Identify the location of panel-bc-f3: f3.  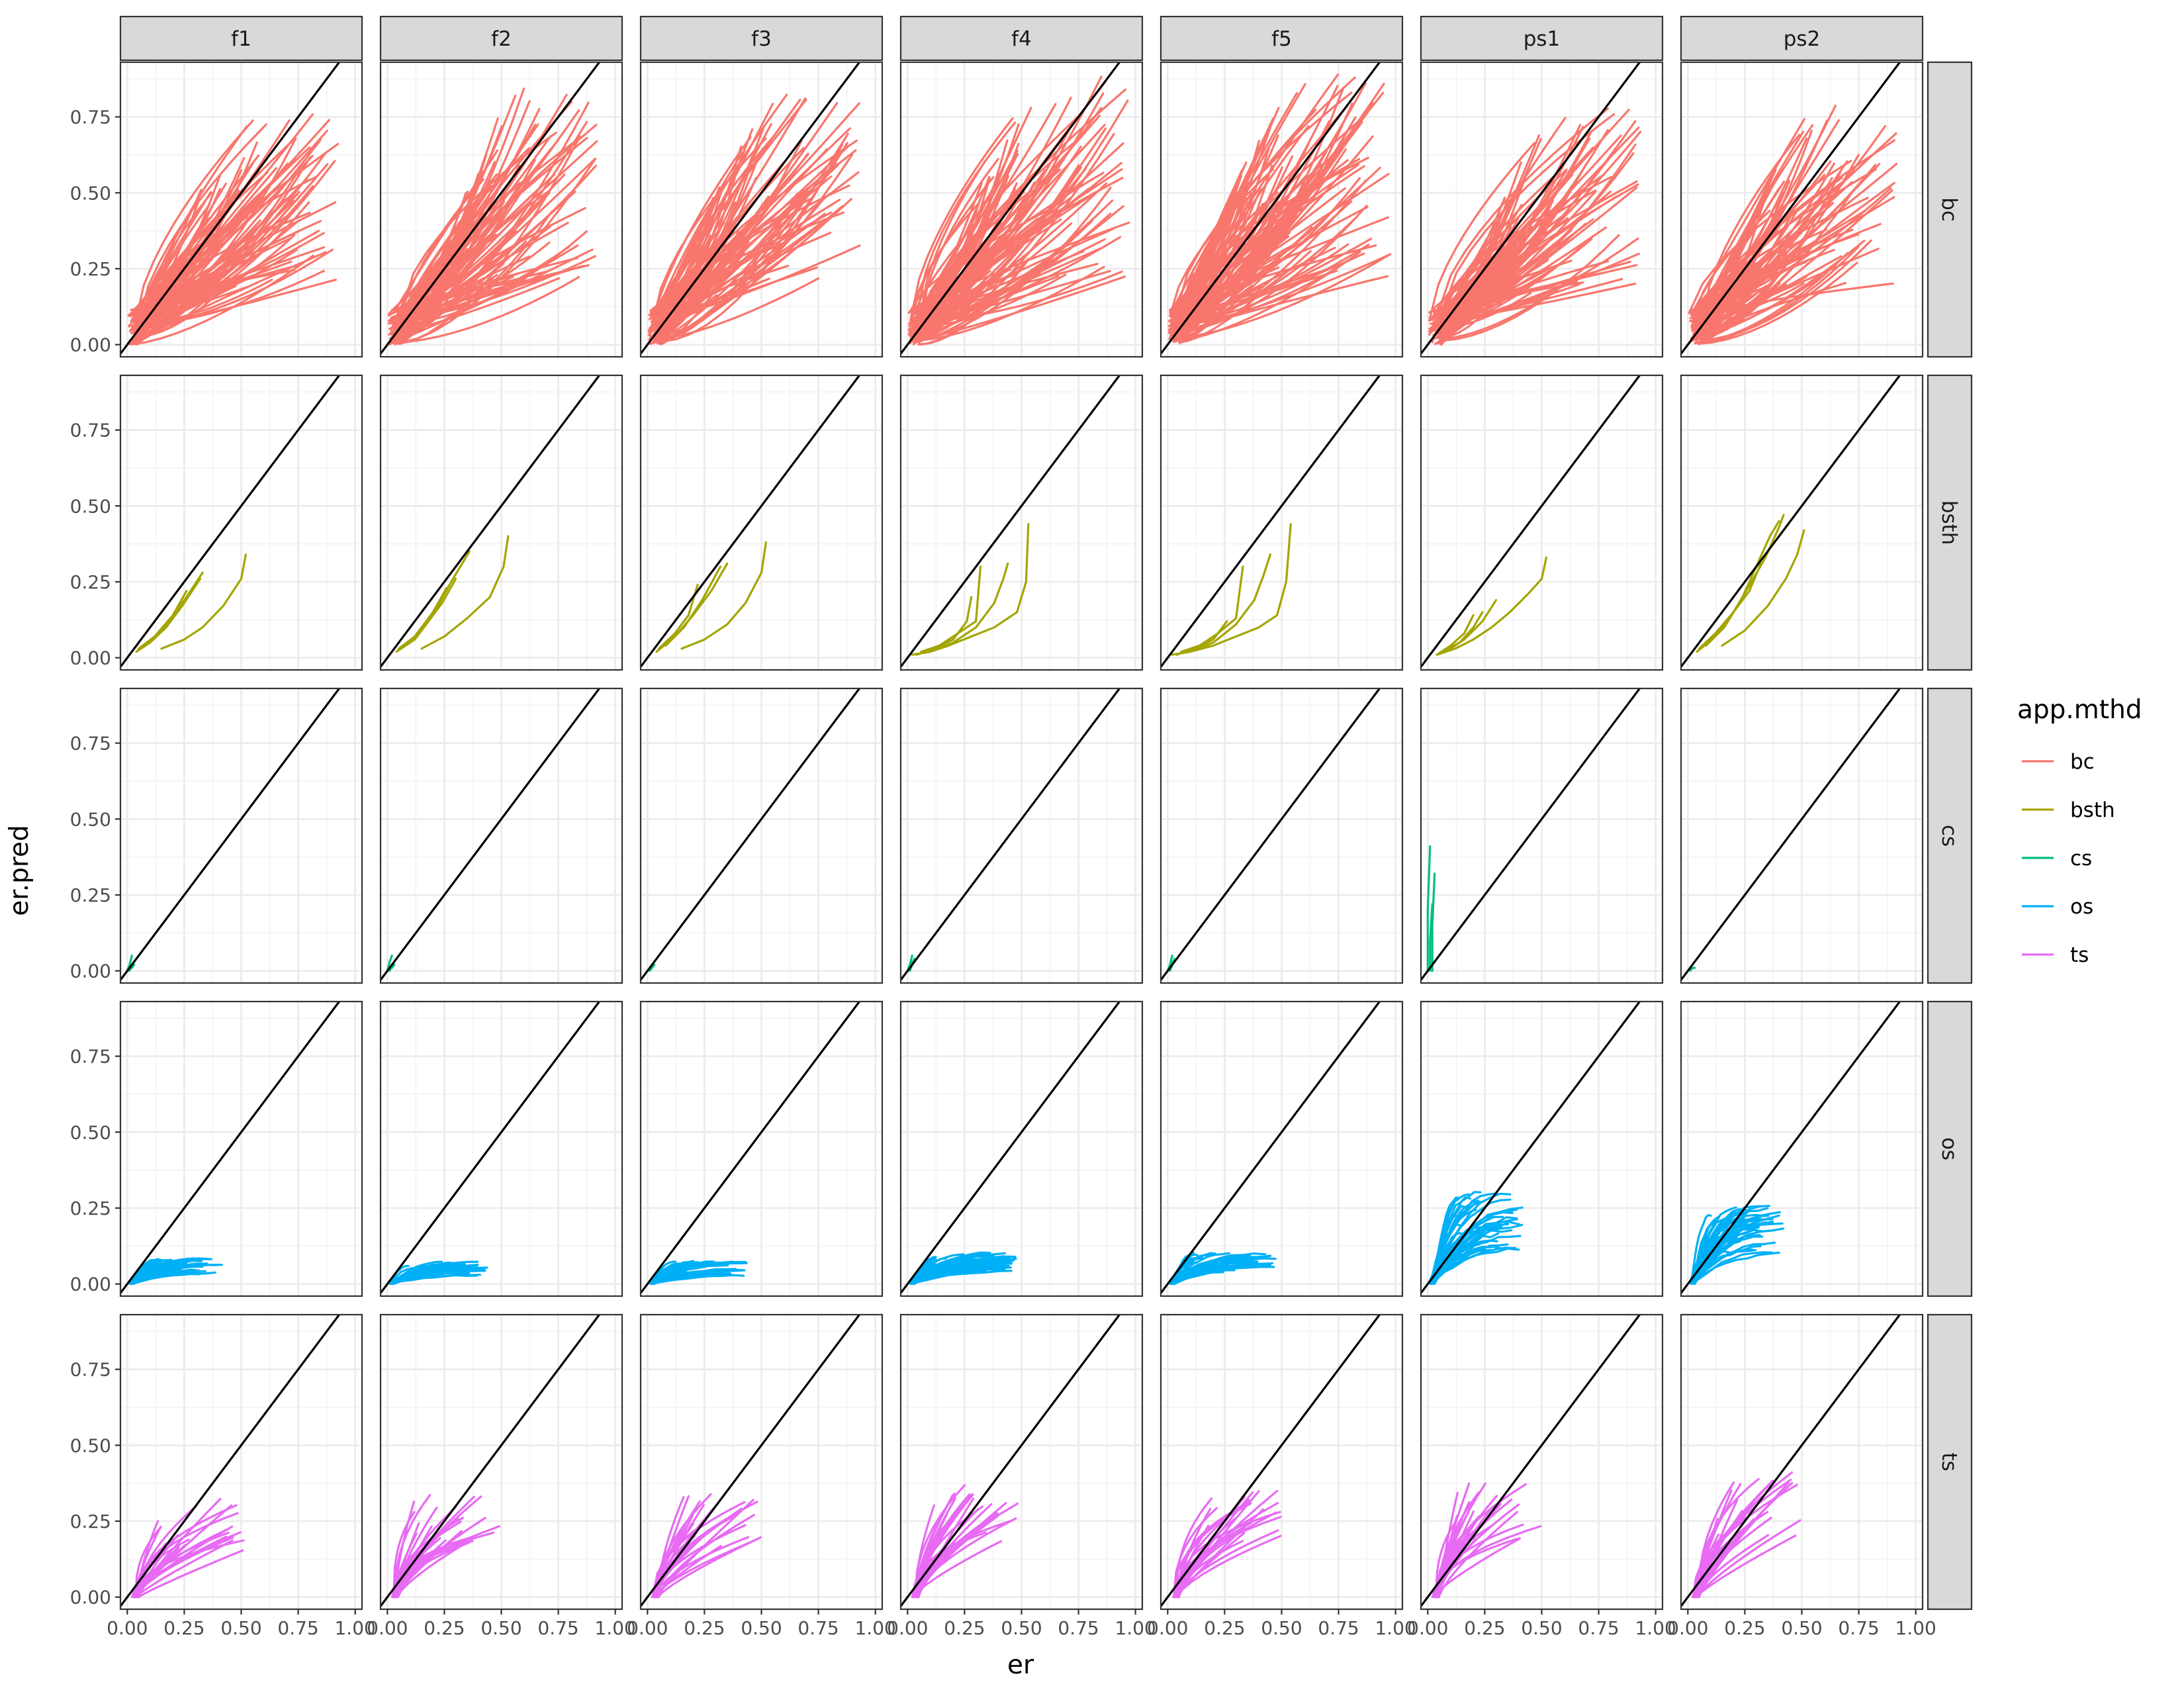
(761, 186).